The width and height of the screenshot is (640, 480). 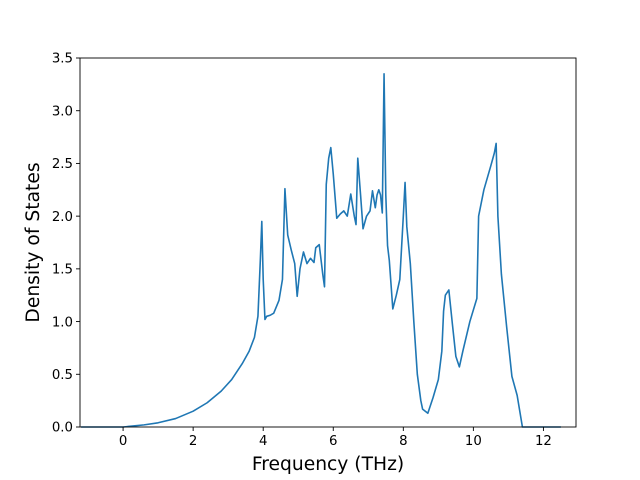 I want to click on x-tick-label: 0, so click(x=123, y=441).